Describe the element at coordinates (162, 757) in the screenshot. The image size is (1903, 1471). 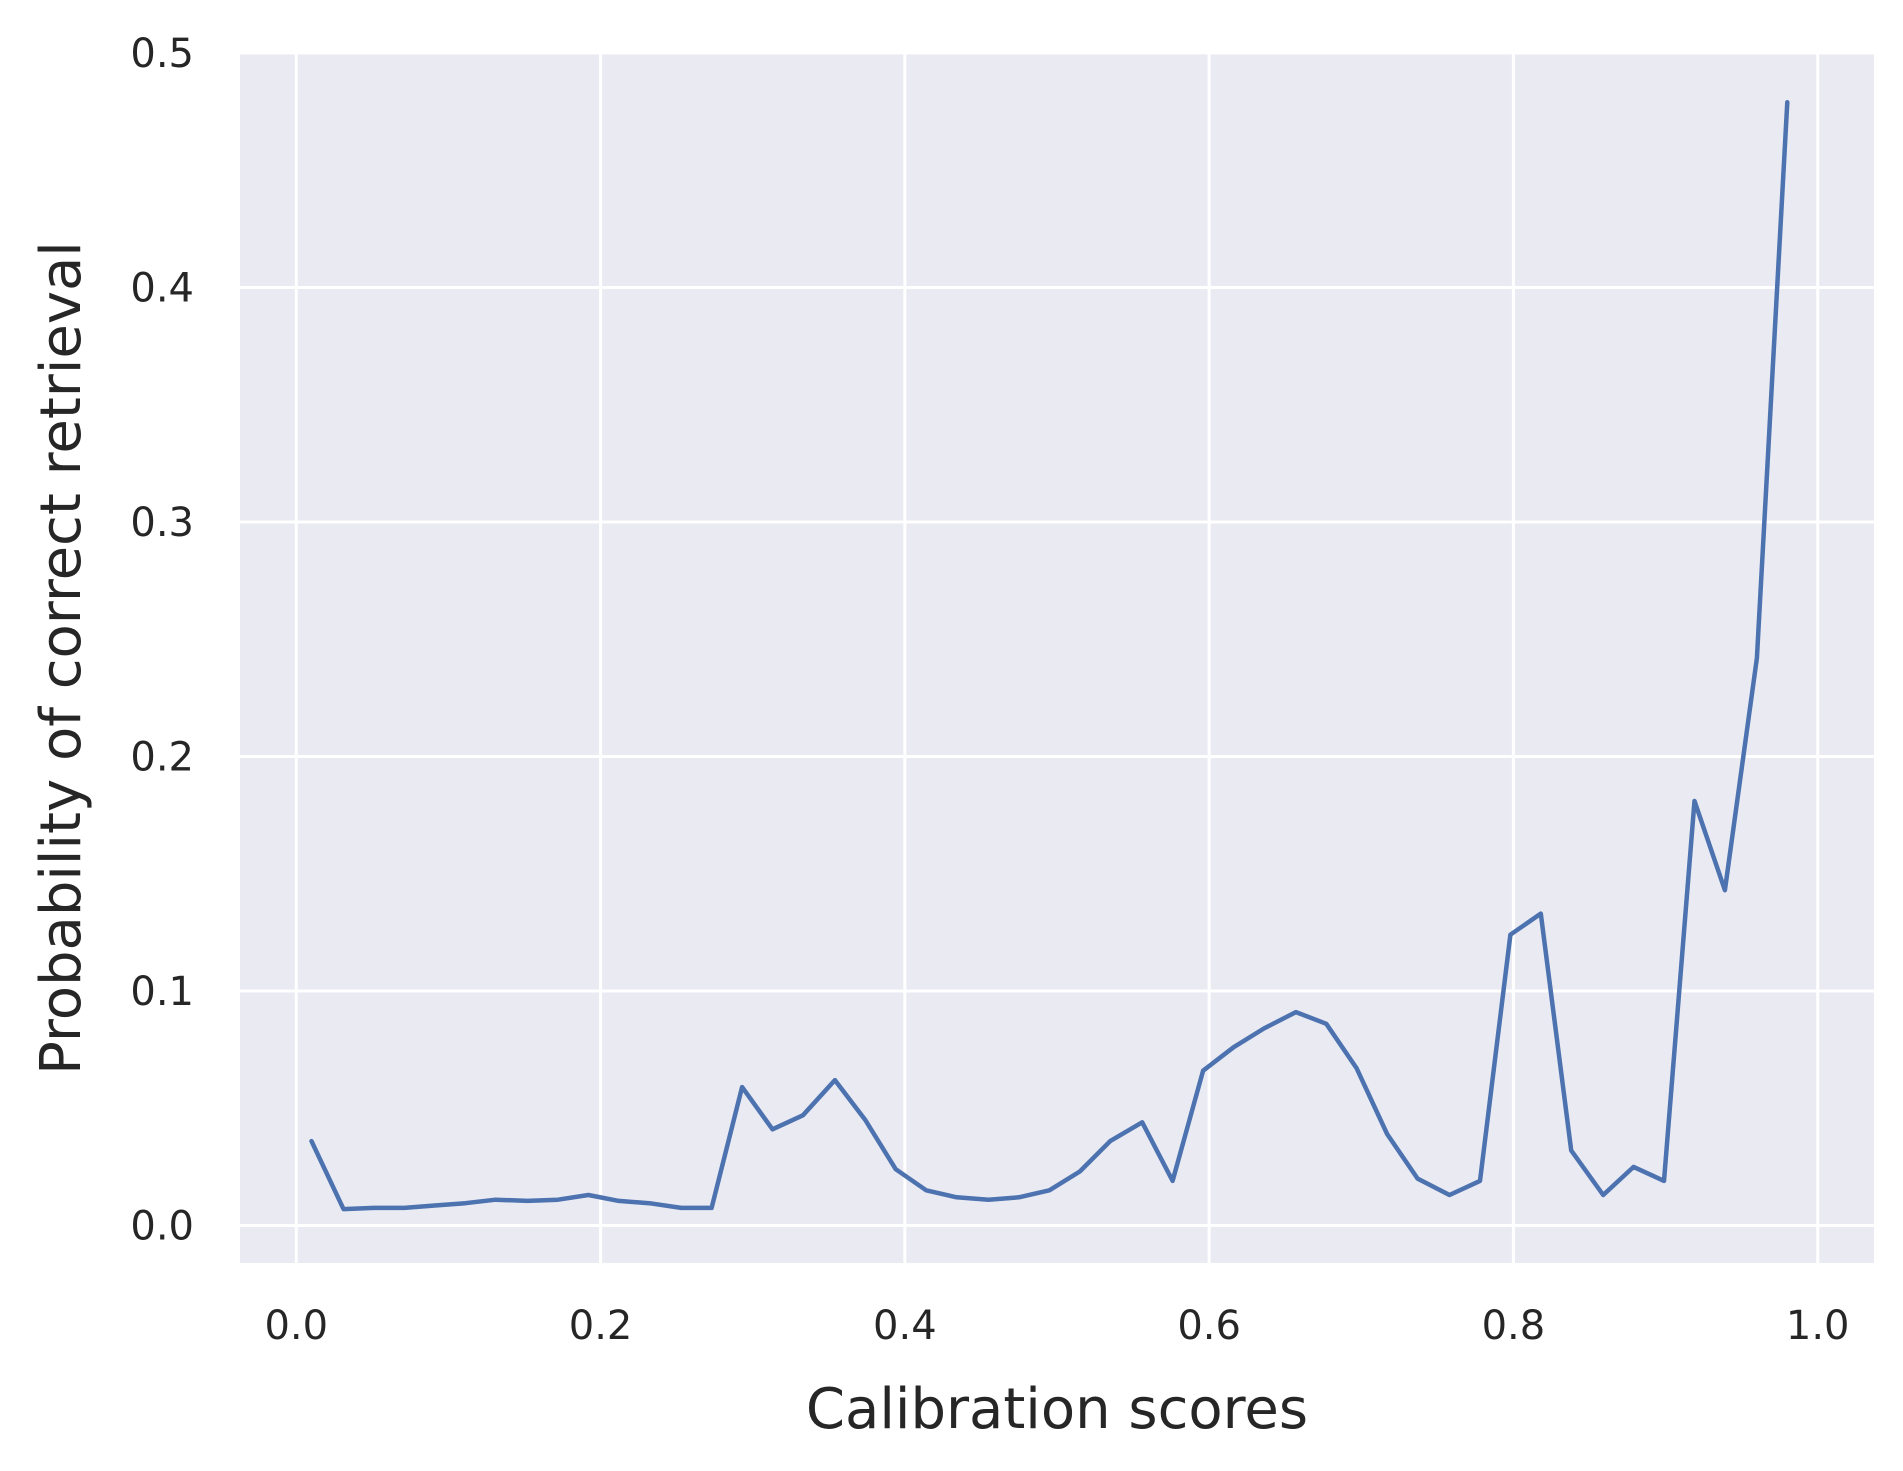
I see `y-tick-label: 0.2` at that location.